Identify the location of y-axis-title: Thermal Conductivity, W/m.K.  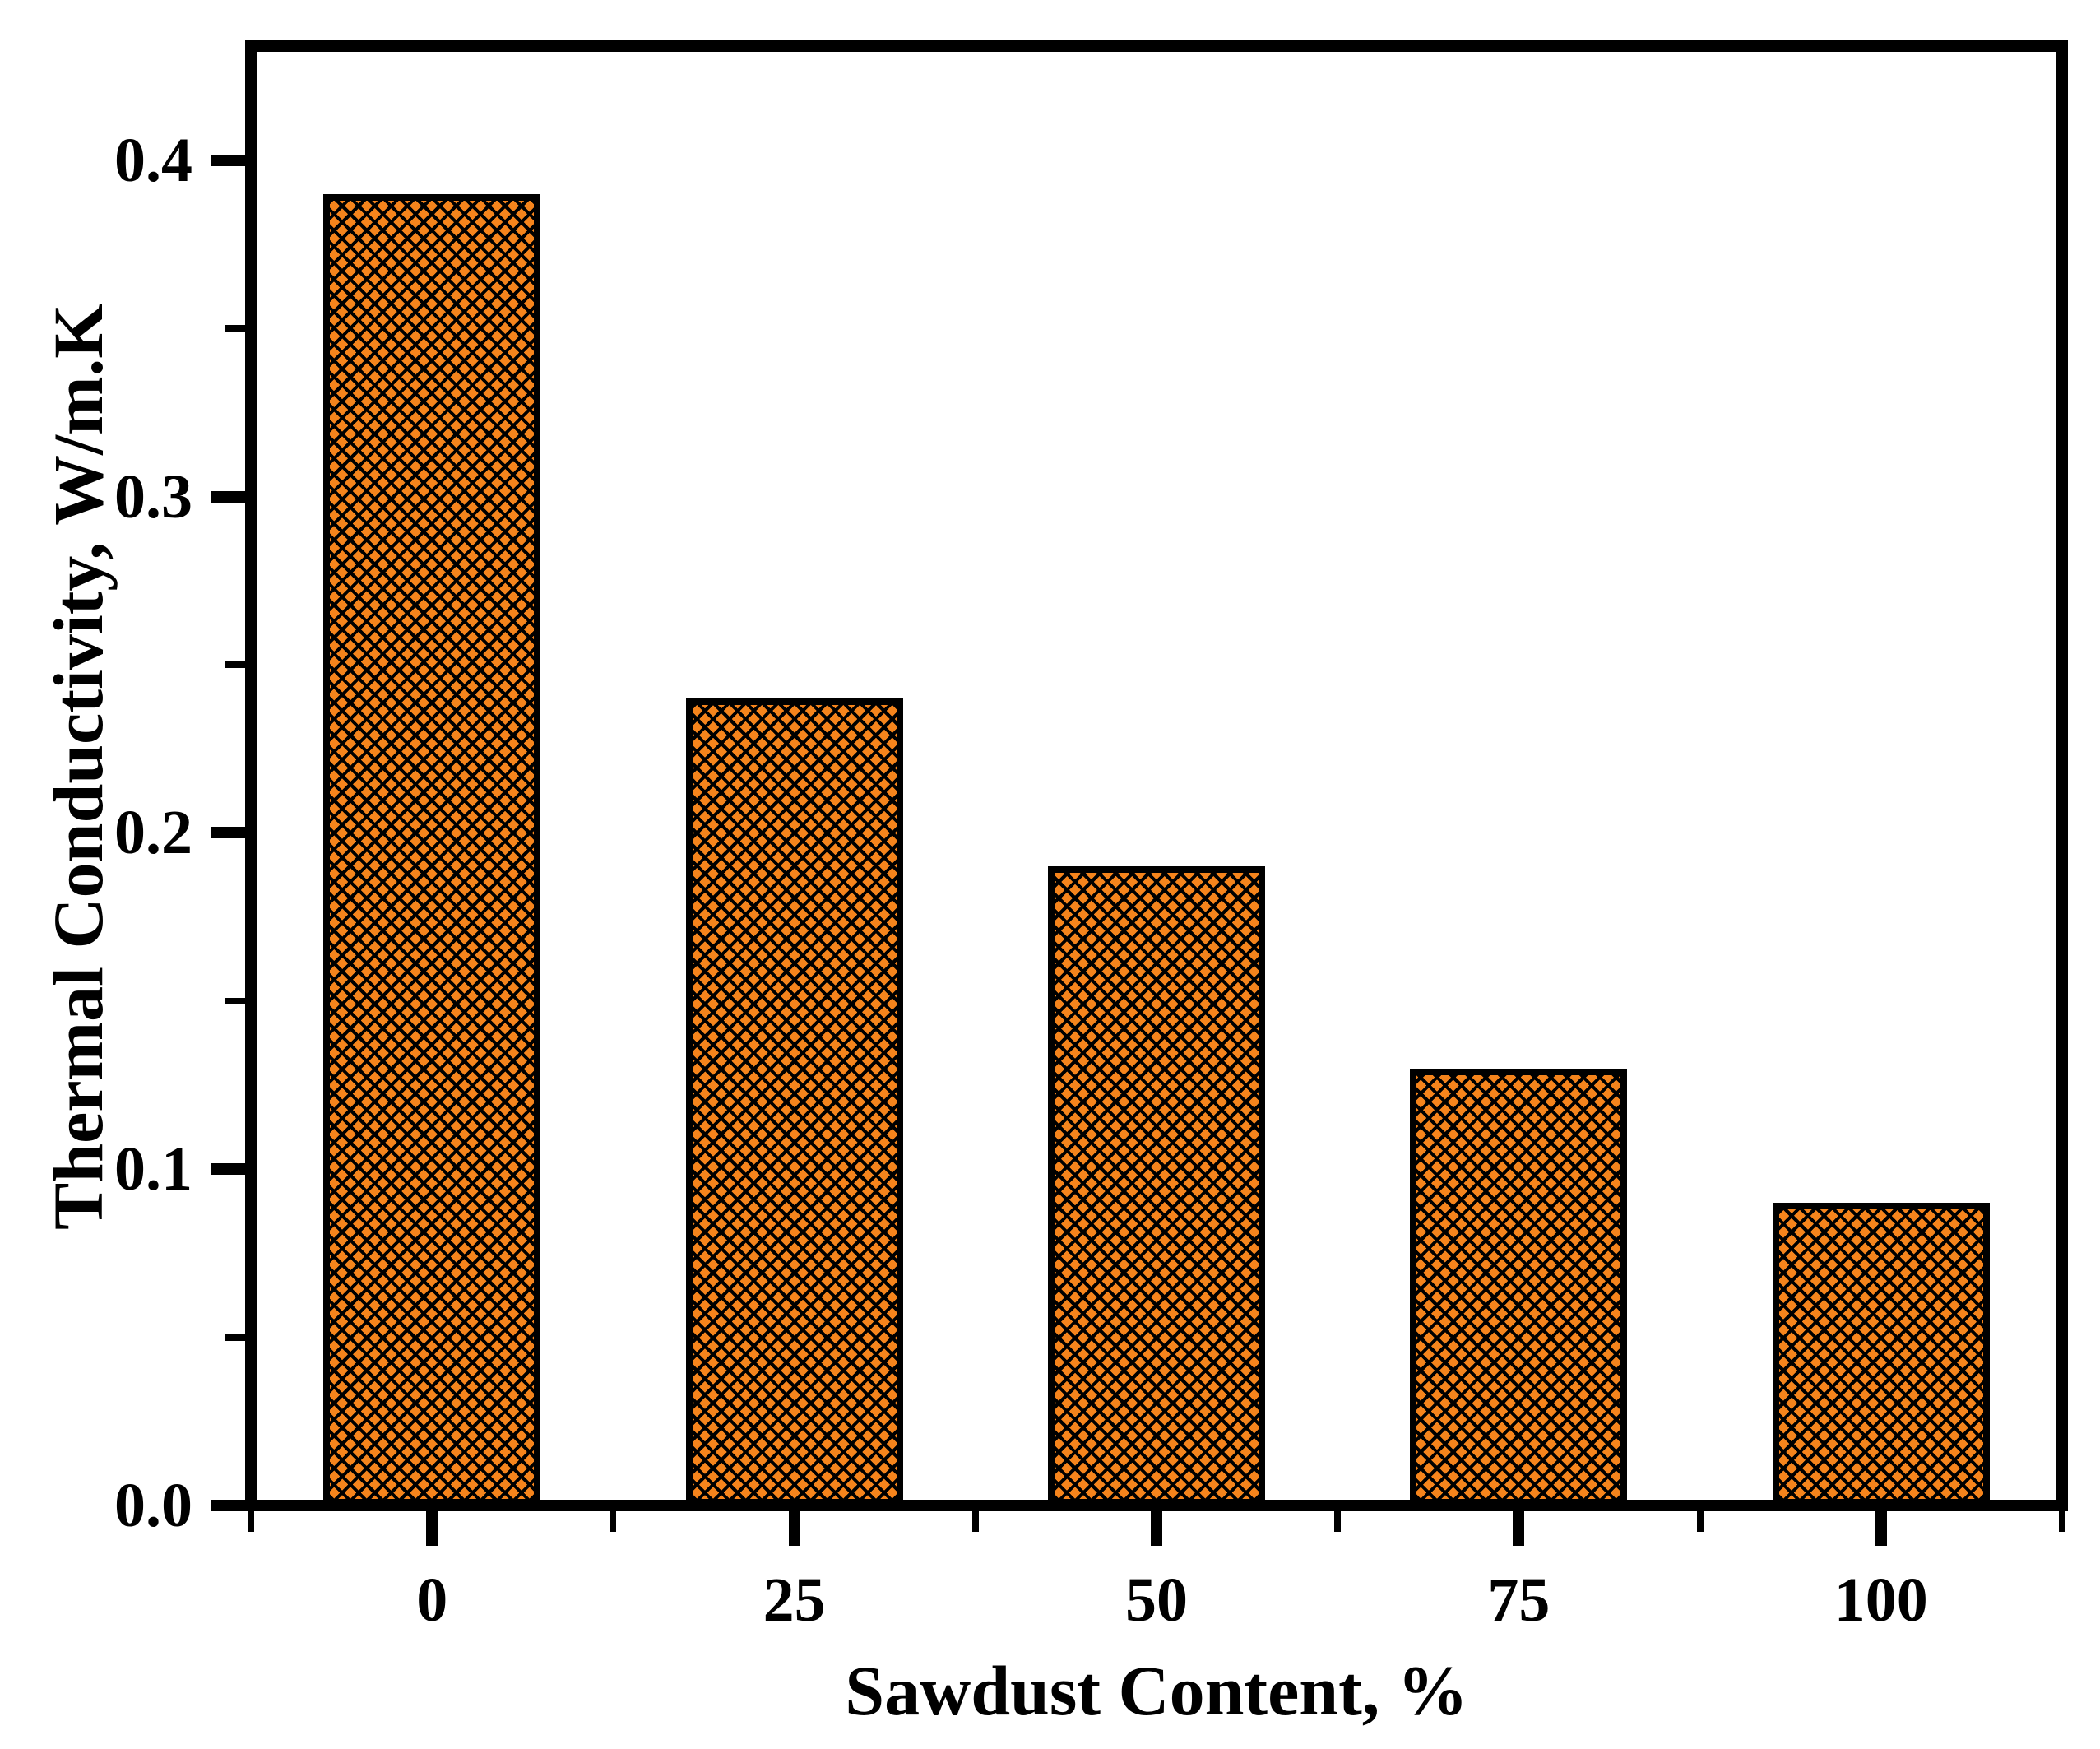
(78, 767).